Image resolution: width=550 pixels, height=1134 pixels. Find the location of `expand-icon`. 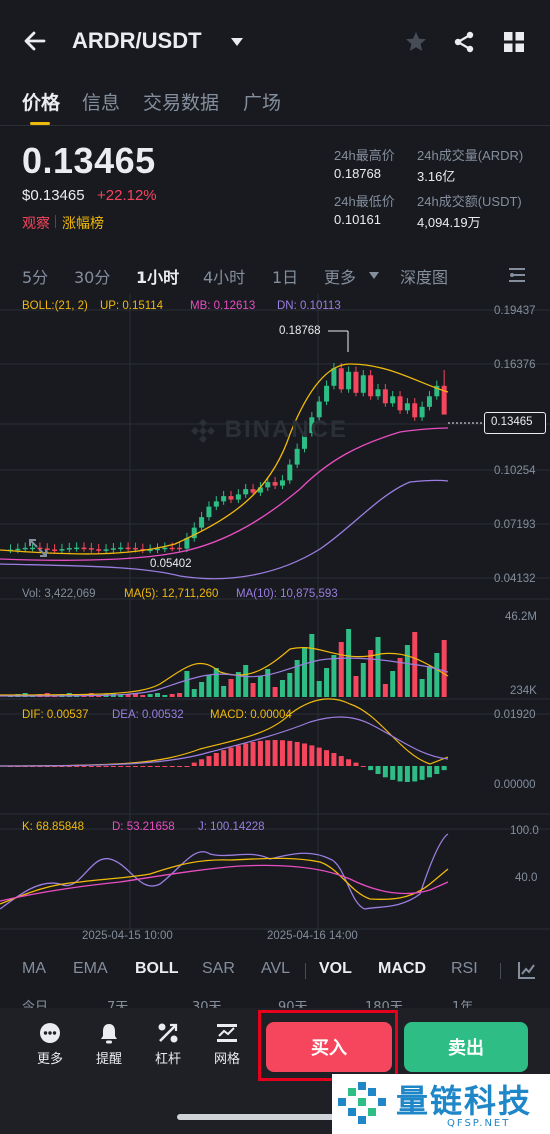

expand-icon is located at coordinates (38, 548).